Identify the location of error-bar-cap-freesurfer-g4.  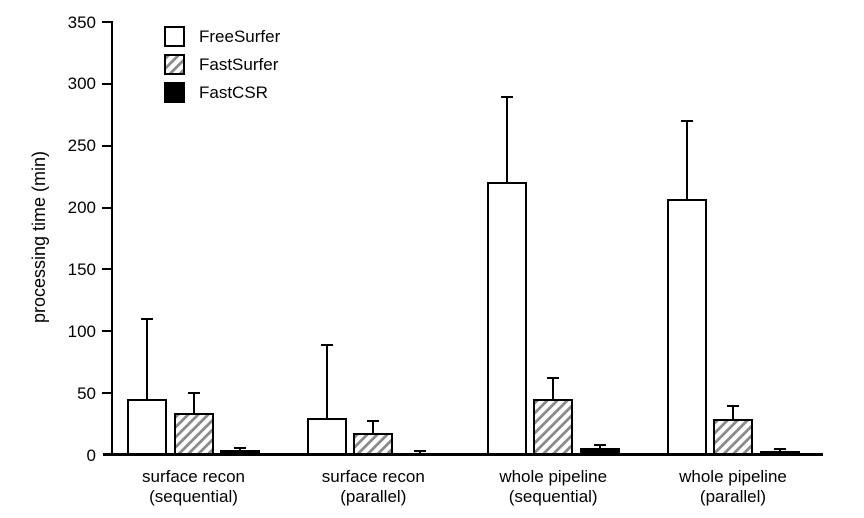
(686, 120).